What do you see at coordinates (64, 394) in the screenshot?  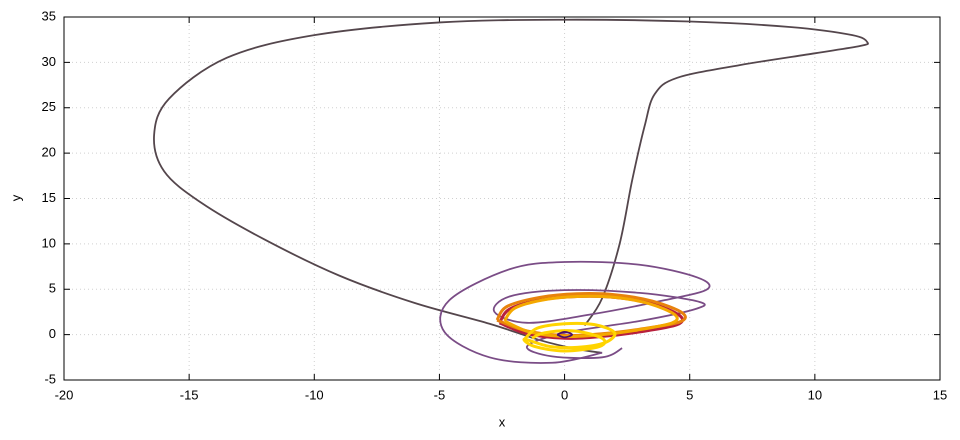 I see `x-tick-label: -20` at bounding box center [64, 394].